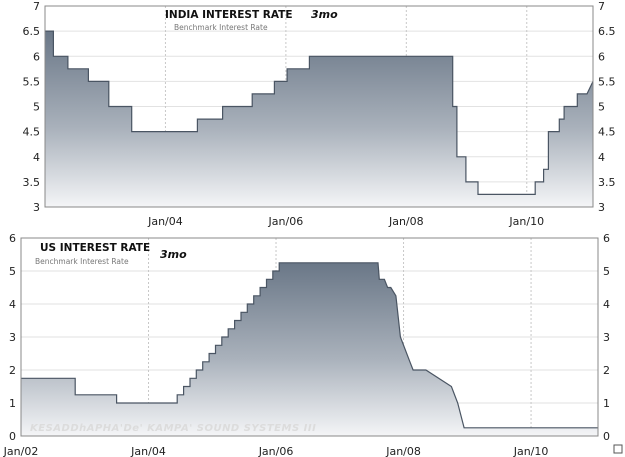 Image resolution: width=625 pixels, height=457 pixels. I want to click on india-y-ticks-right: 3 3.5 4 4.5 5 5.5 6 6.5 7, so click(607, 107).